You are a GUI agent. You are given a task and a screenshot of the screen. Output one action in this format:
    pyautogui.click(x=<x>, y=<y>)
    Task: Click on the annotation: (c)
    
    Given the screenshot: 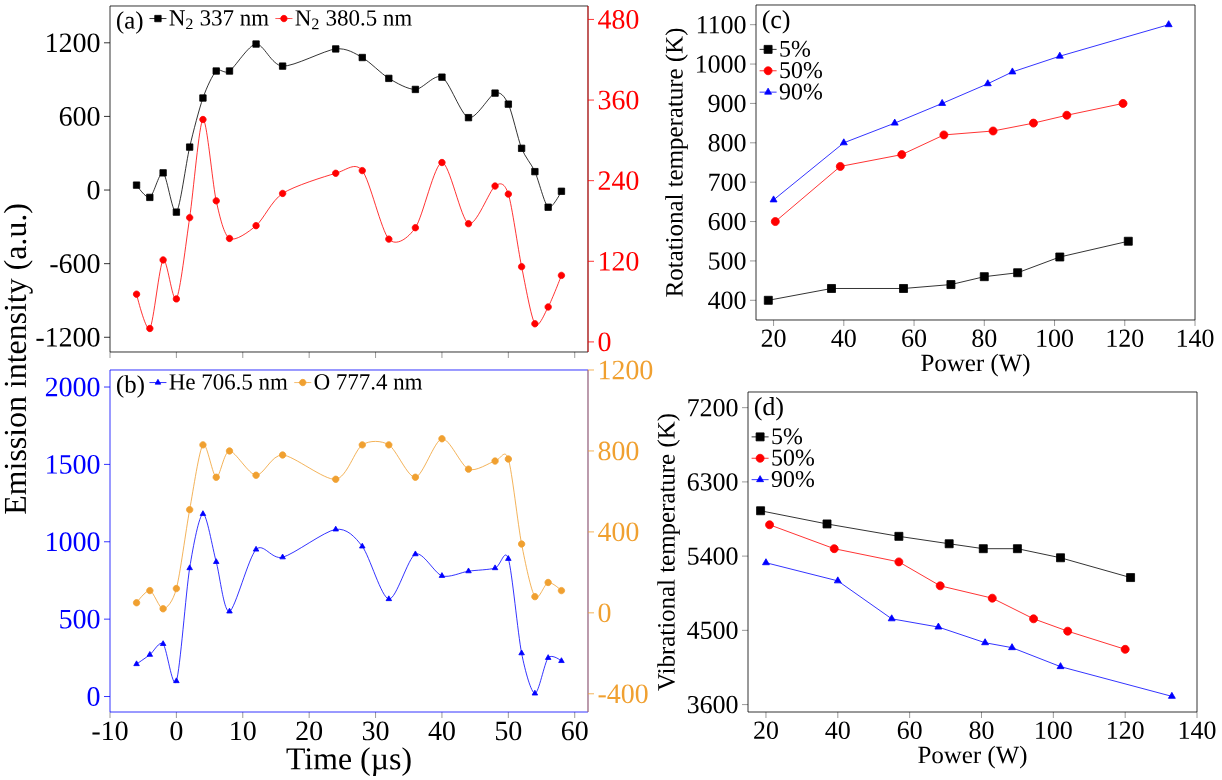 What is the action you would take?
    pyautogui.click(x=776, y=22)
    